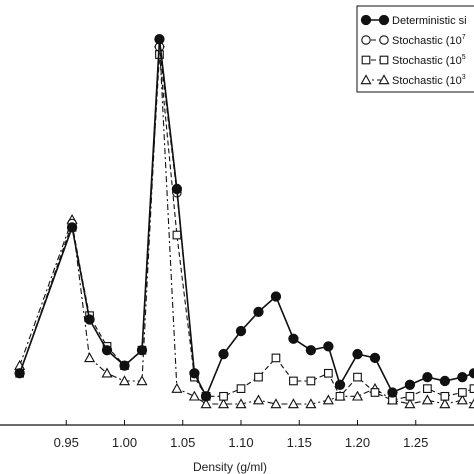 This screenshot has width=474, height=474. What do you see at coordinates (66, 442) in the screenshot?
I see `x-tick-label: 0.95` at bounding box center [66, 442].